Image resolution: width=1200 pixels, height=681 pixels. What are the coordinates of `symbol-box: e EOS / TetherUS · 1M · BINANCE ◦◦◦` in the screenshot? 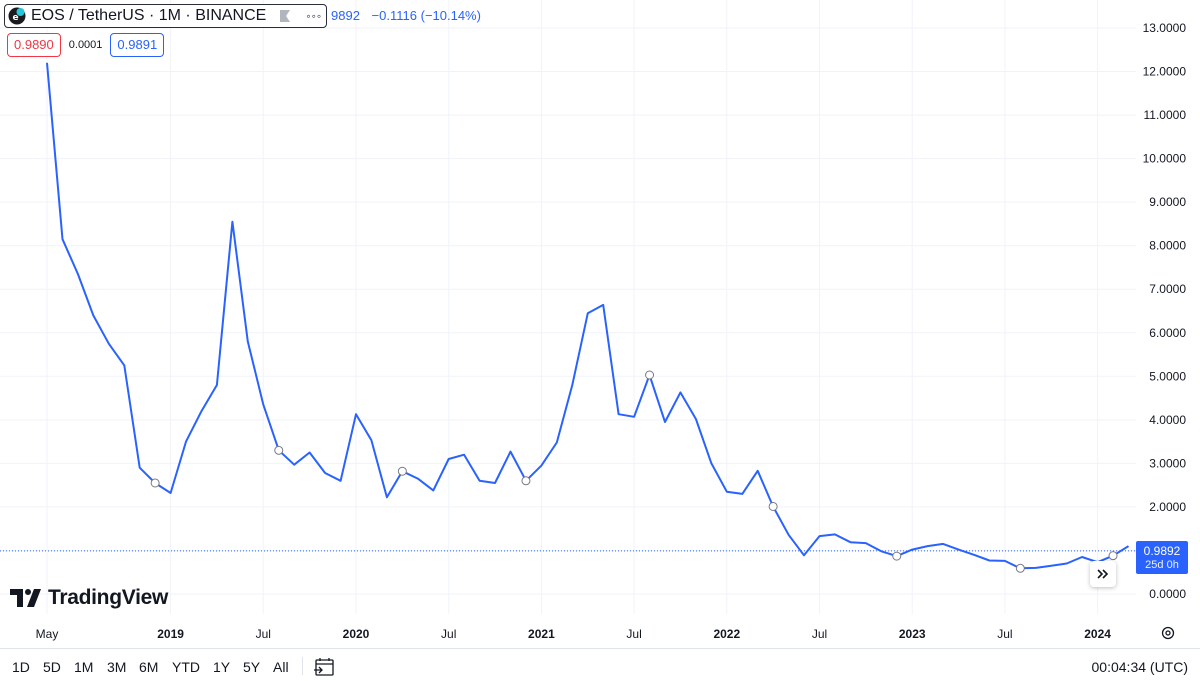 It's located at (166, 16).